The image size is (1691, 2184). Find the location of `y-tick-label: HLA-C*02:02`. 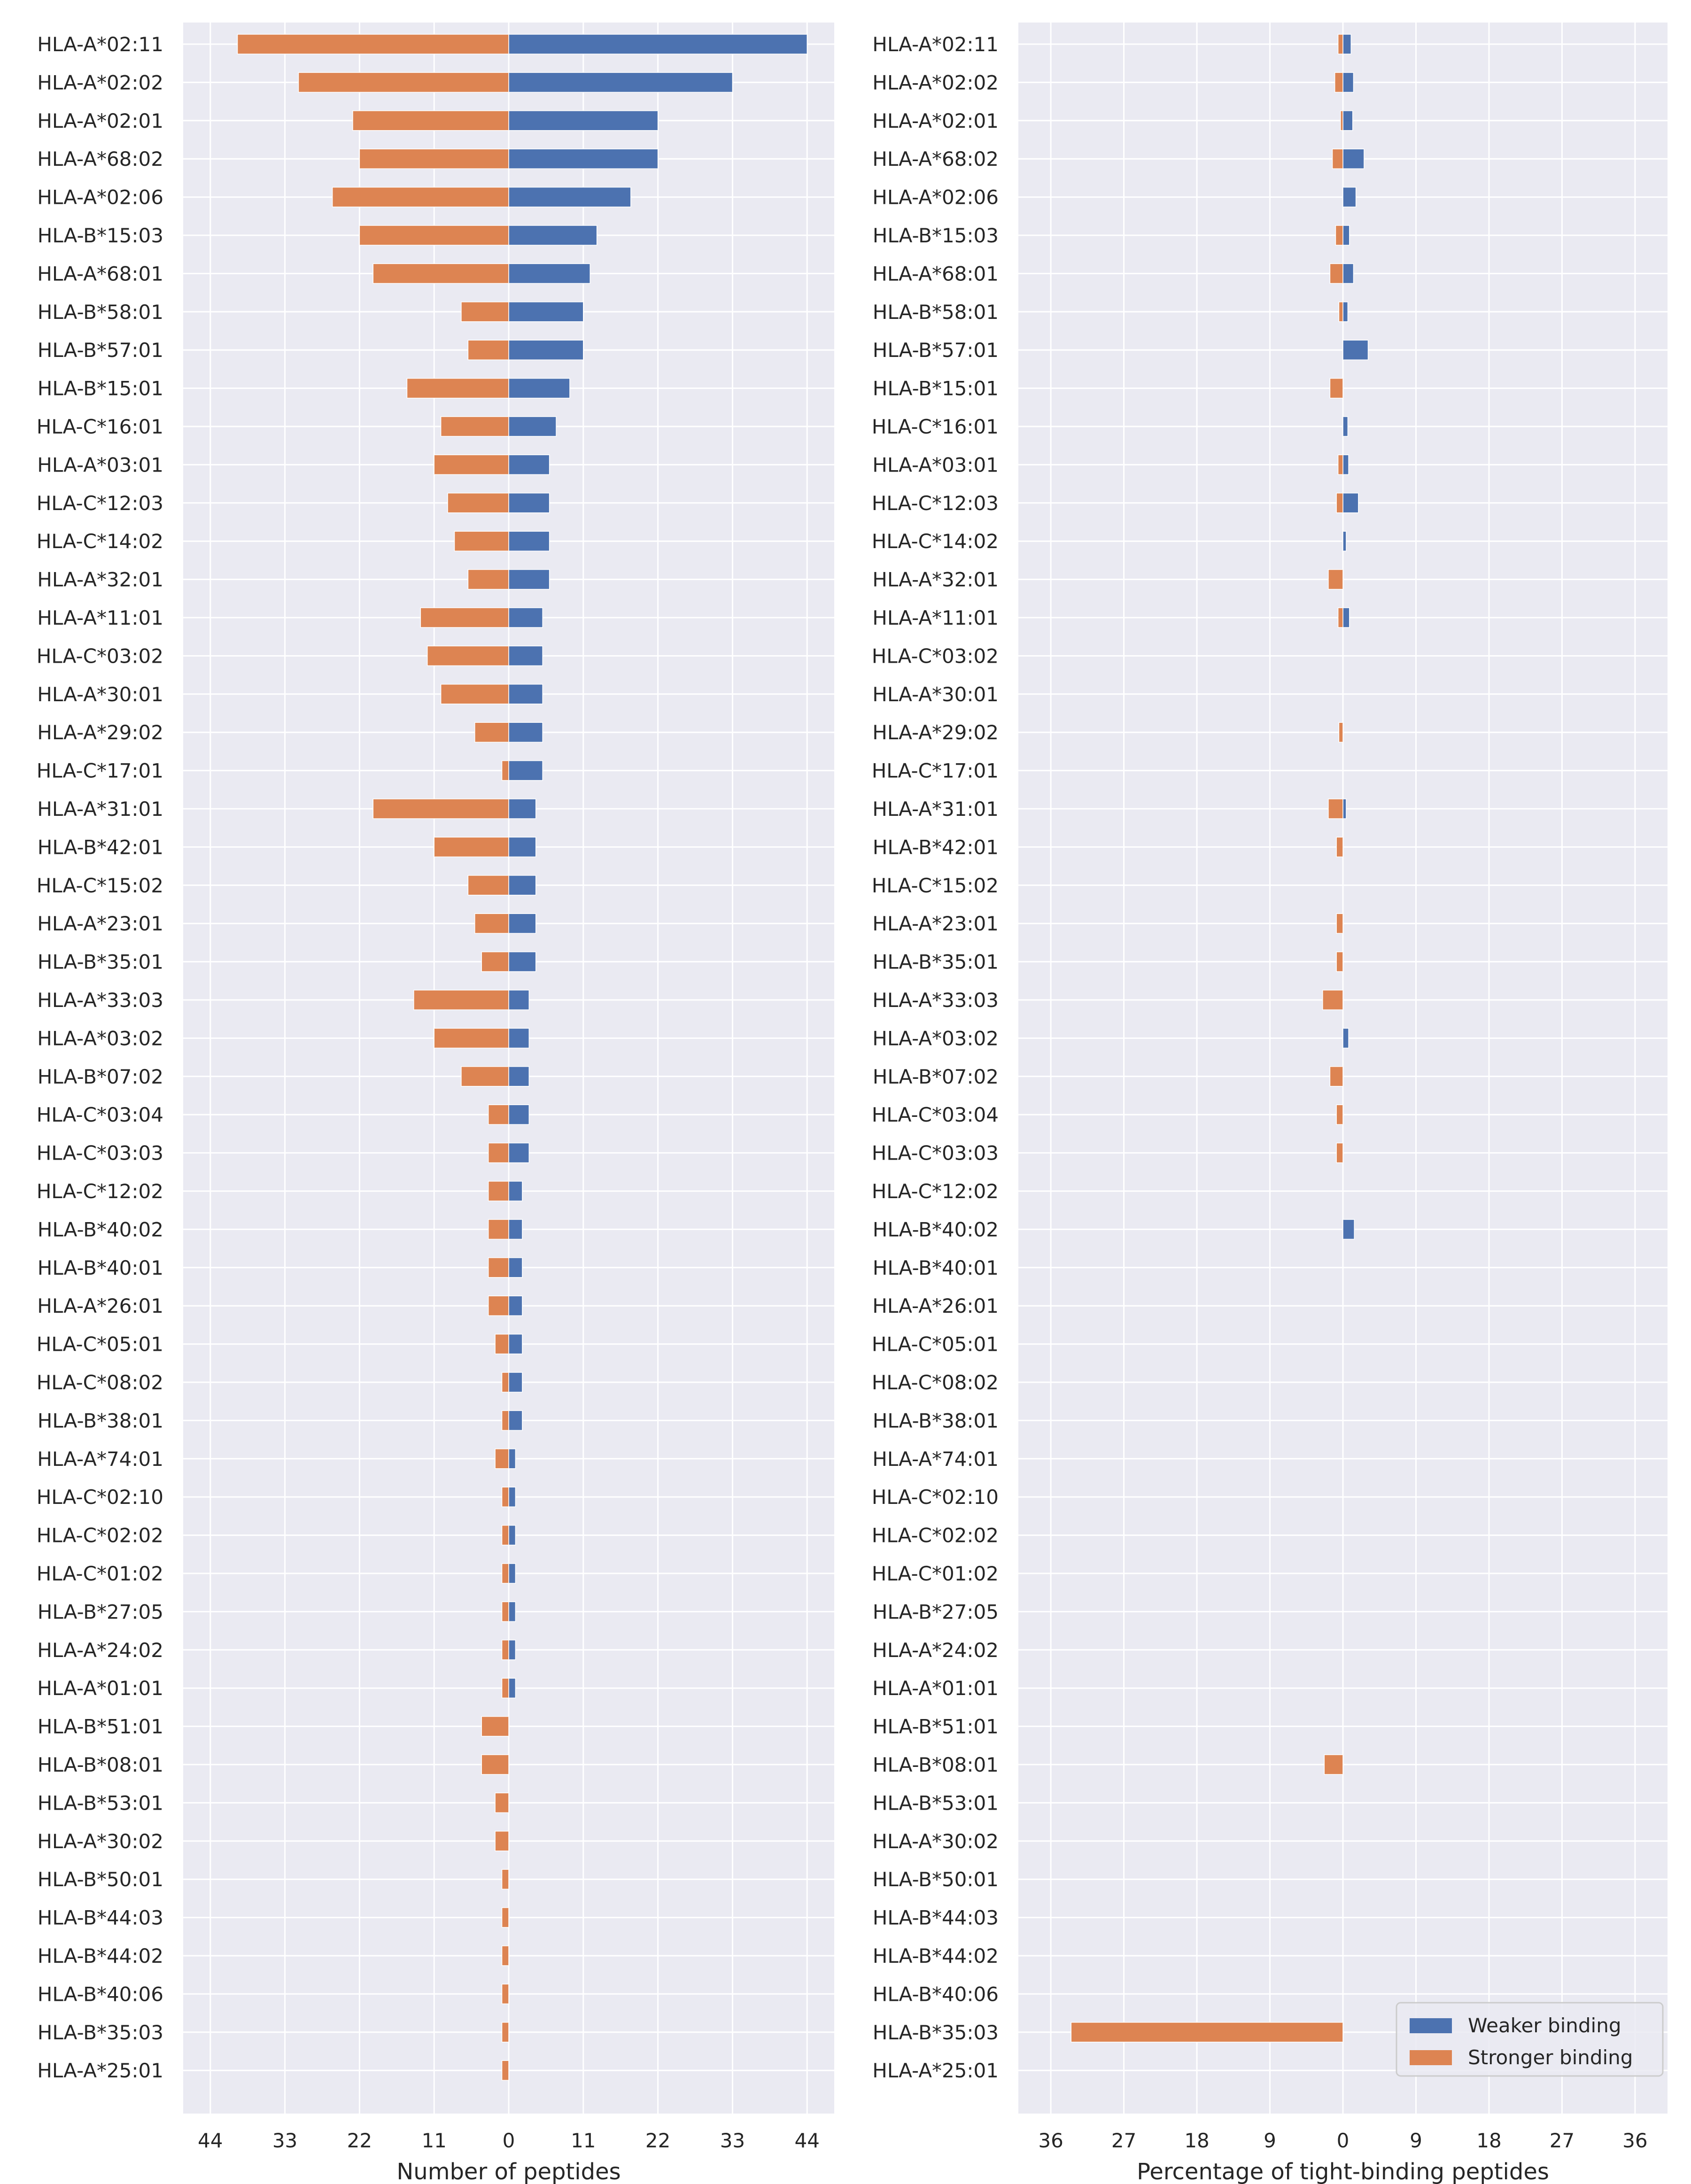

y-tick-label: HLA-C*02:02 is located at coordinates (935, 1535).